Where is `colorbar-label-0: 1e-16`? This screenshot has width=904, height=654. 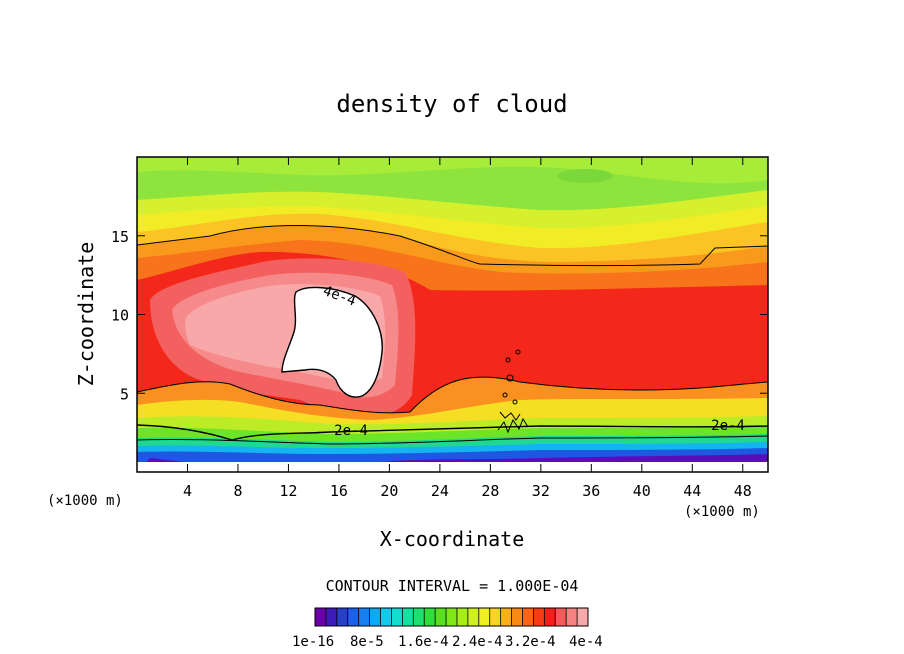 colorbar-label-0: 1e-16 is located at coordinates (313, 642).